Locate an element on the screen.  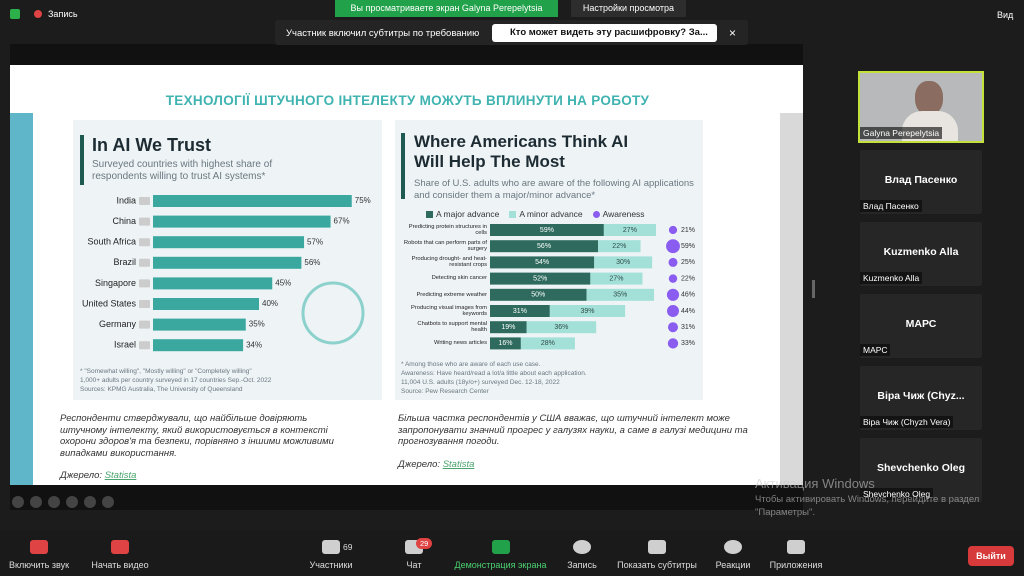
participants-count: 69 is located at coordinates (348, 547).